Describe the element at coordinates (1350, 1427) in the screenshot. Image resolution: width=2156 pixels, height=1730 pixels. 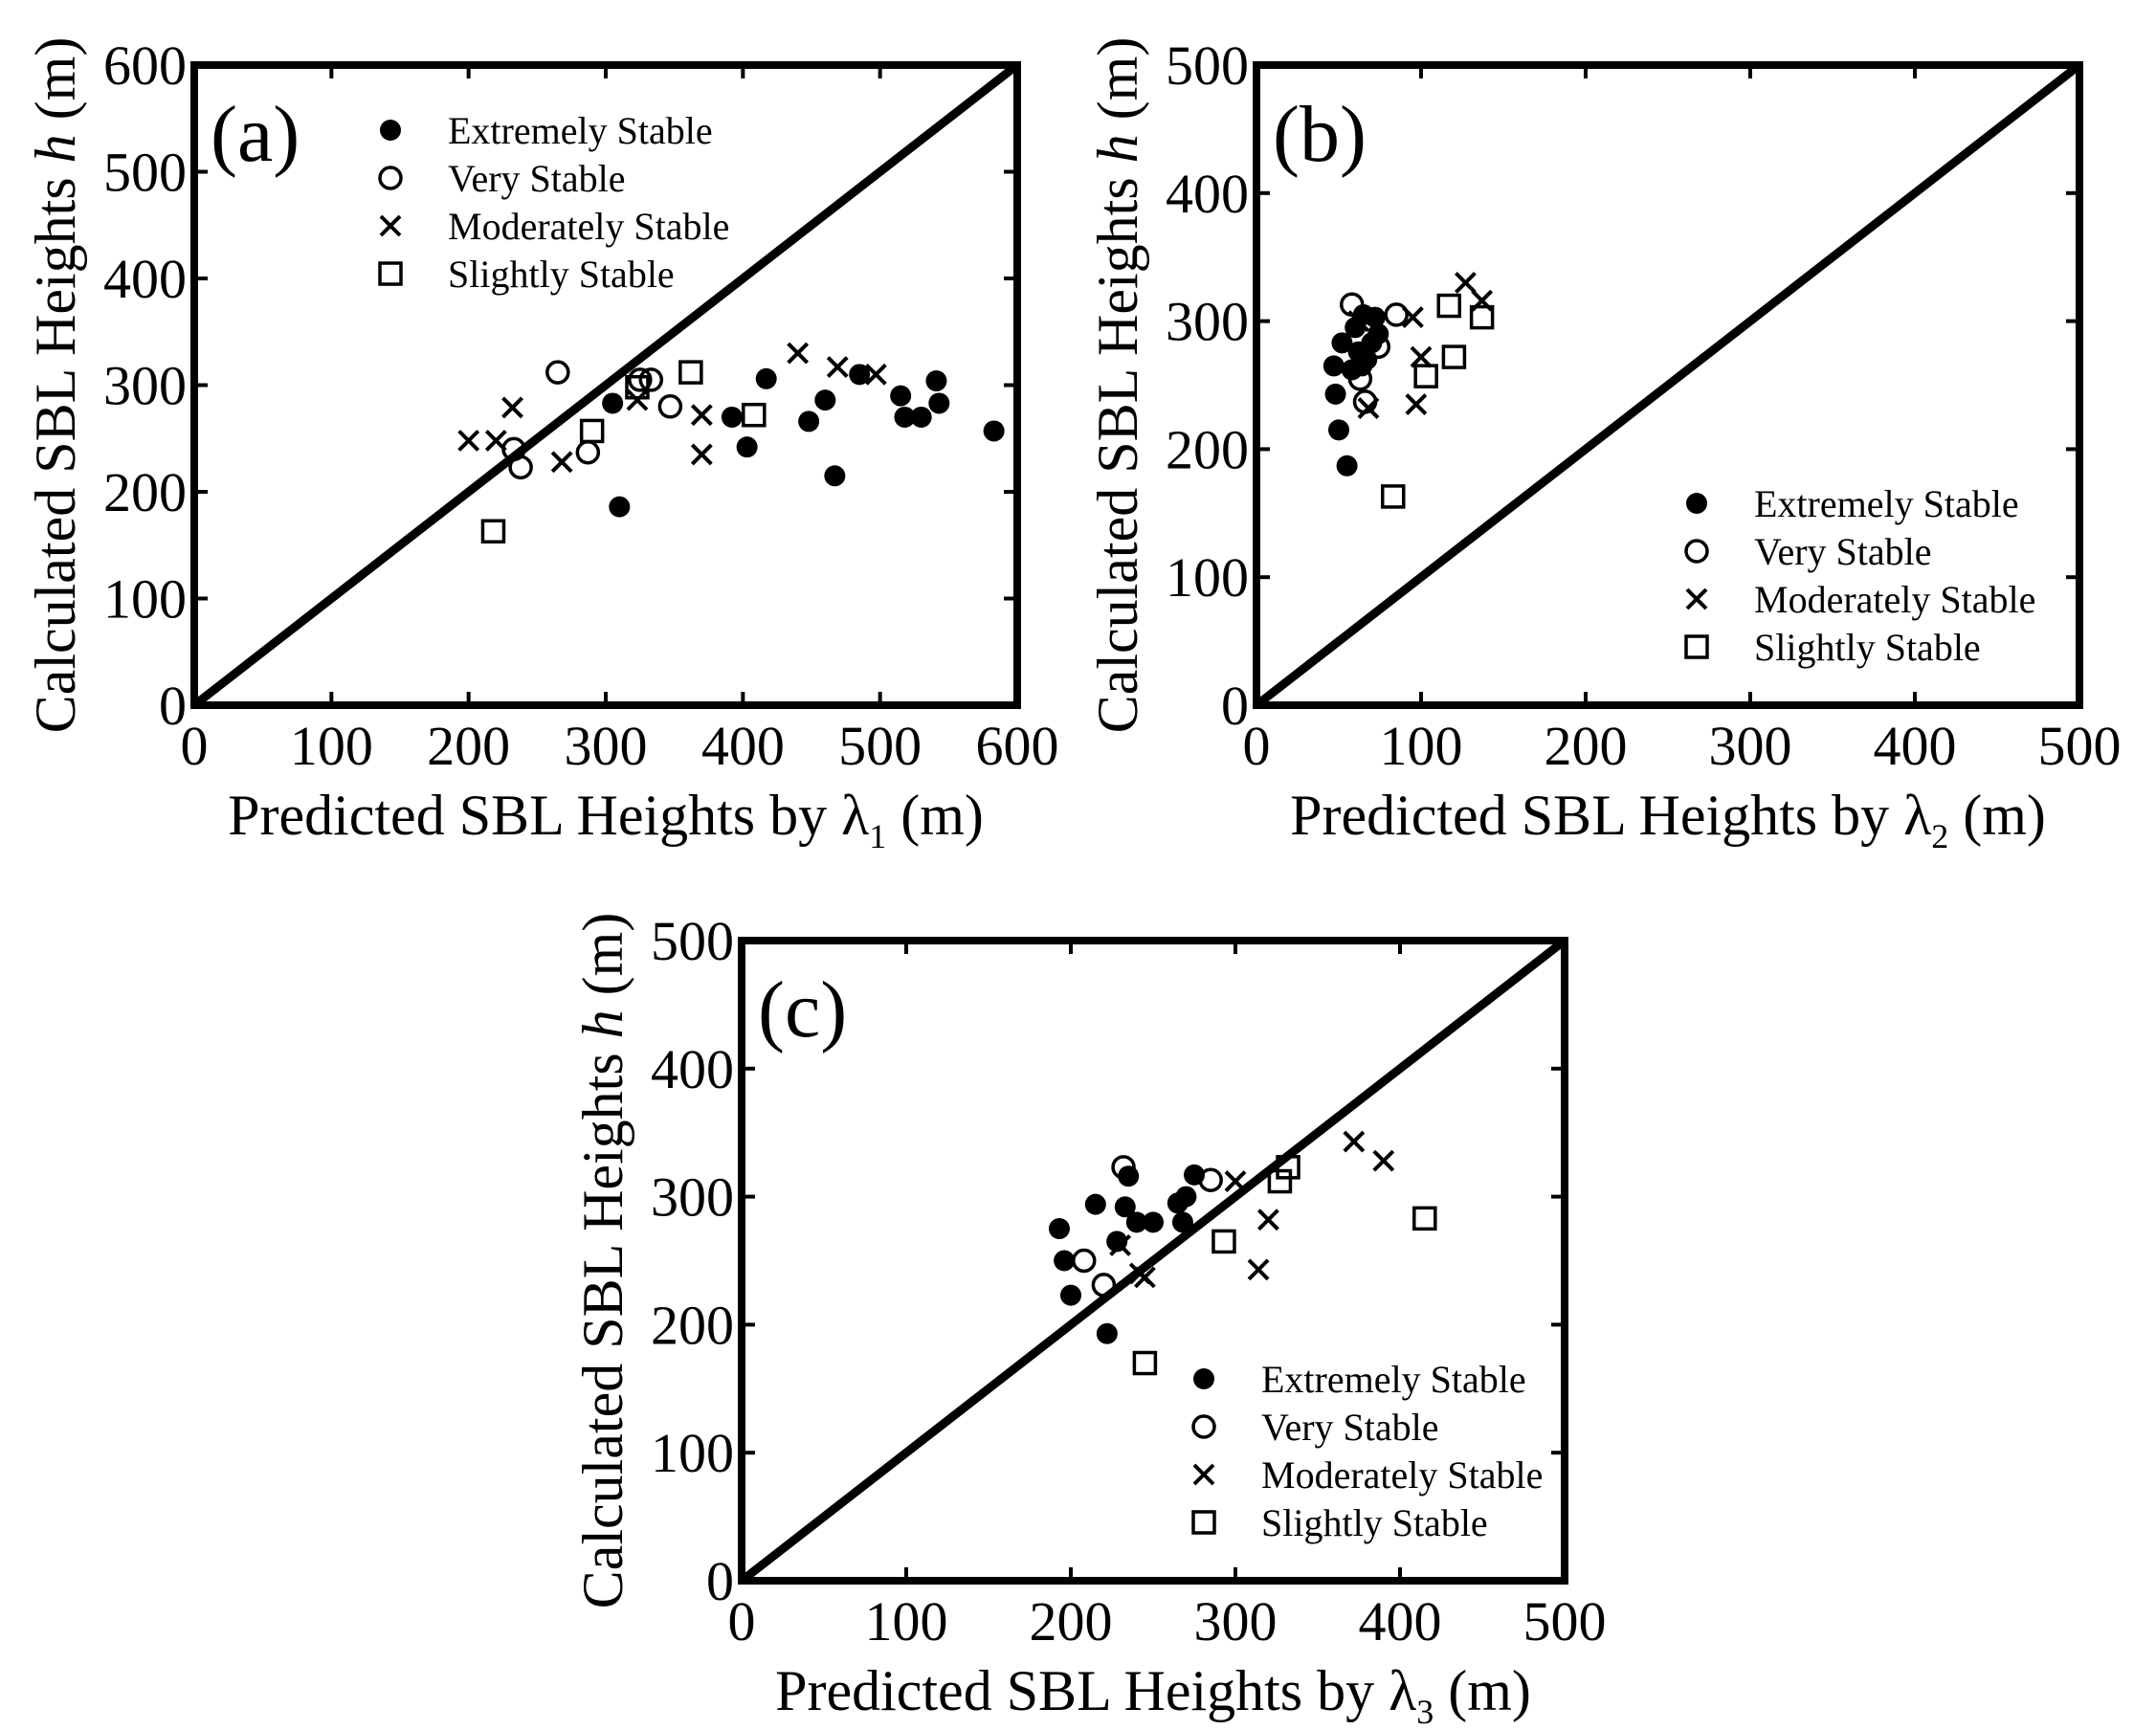
I see `legend-label: Very Stable` at that location.